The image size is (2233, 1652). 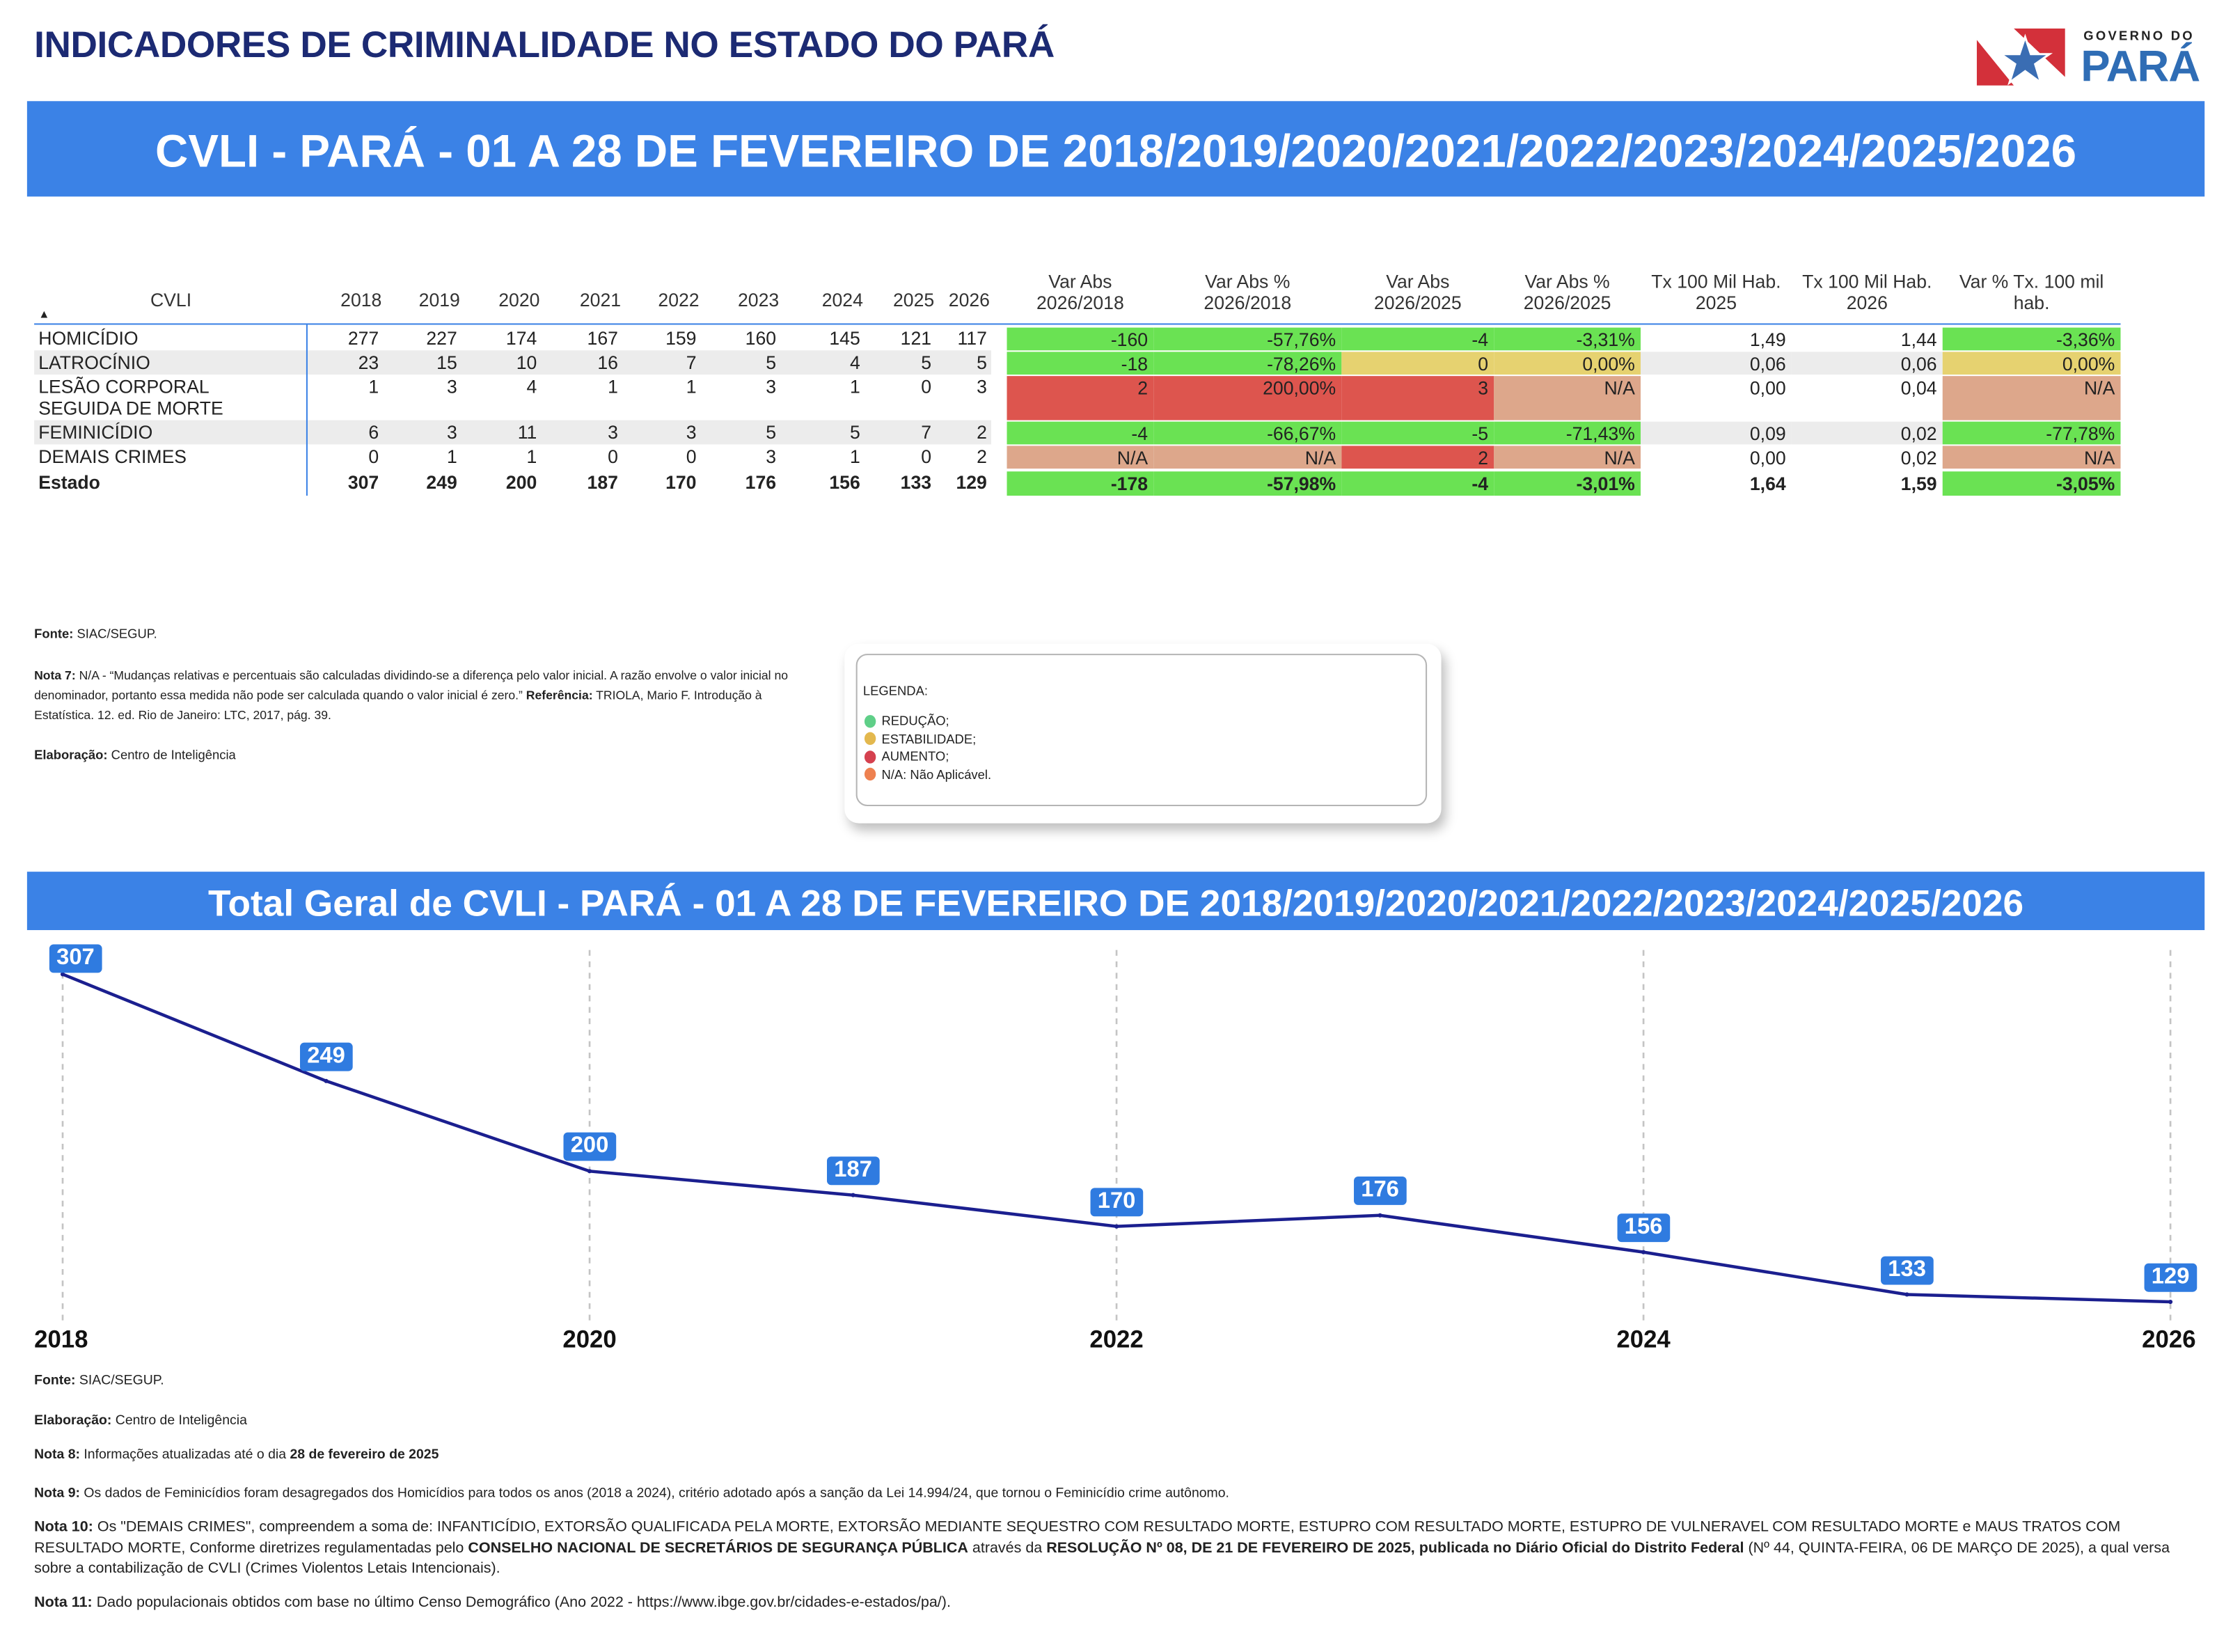 What do you see at coordinates (69, 482) in the screenshot?
I see `row-label: Estado` at bounding box center [69, 482].